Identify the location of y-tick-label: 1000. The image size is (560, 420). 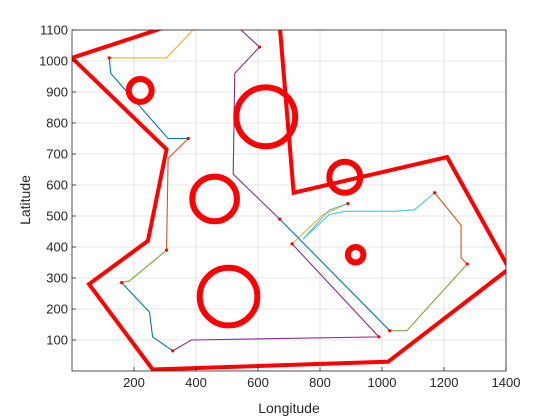
(53, 61).